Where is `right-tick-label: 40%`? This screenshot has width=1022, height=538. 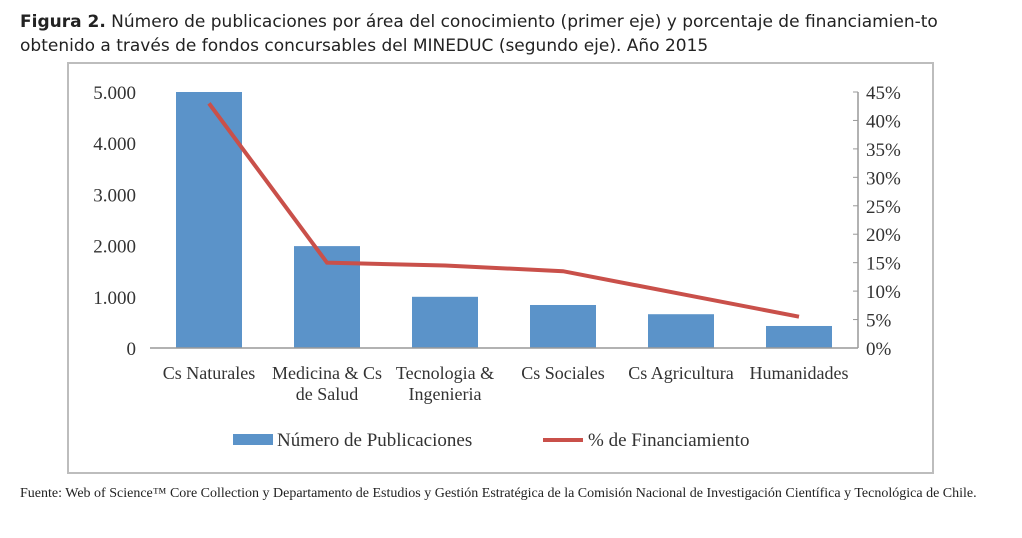 right-tick-label: 40% is located at coordinates (883, 121).